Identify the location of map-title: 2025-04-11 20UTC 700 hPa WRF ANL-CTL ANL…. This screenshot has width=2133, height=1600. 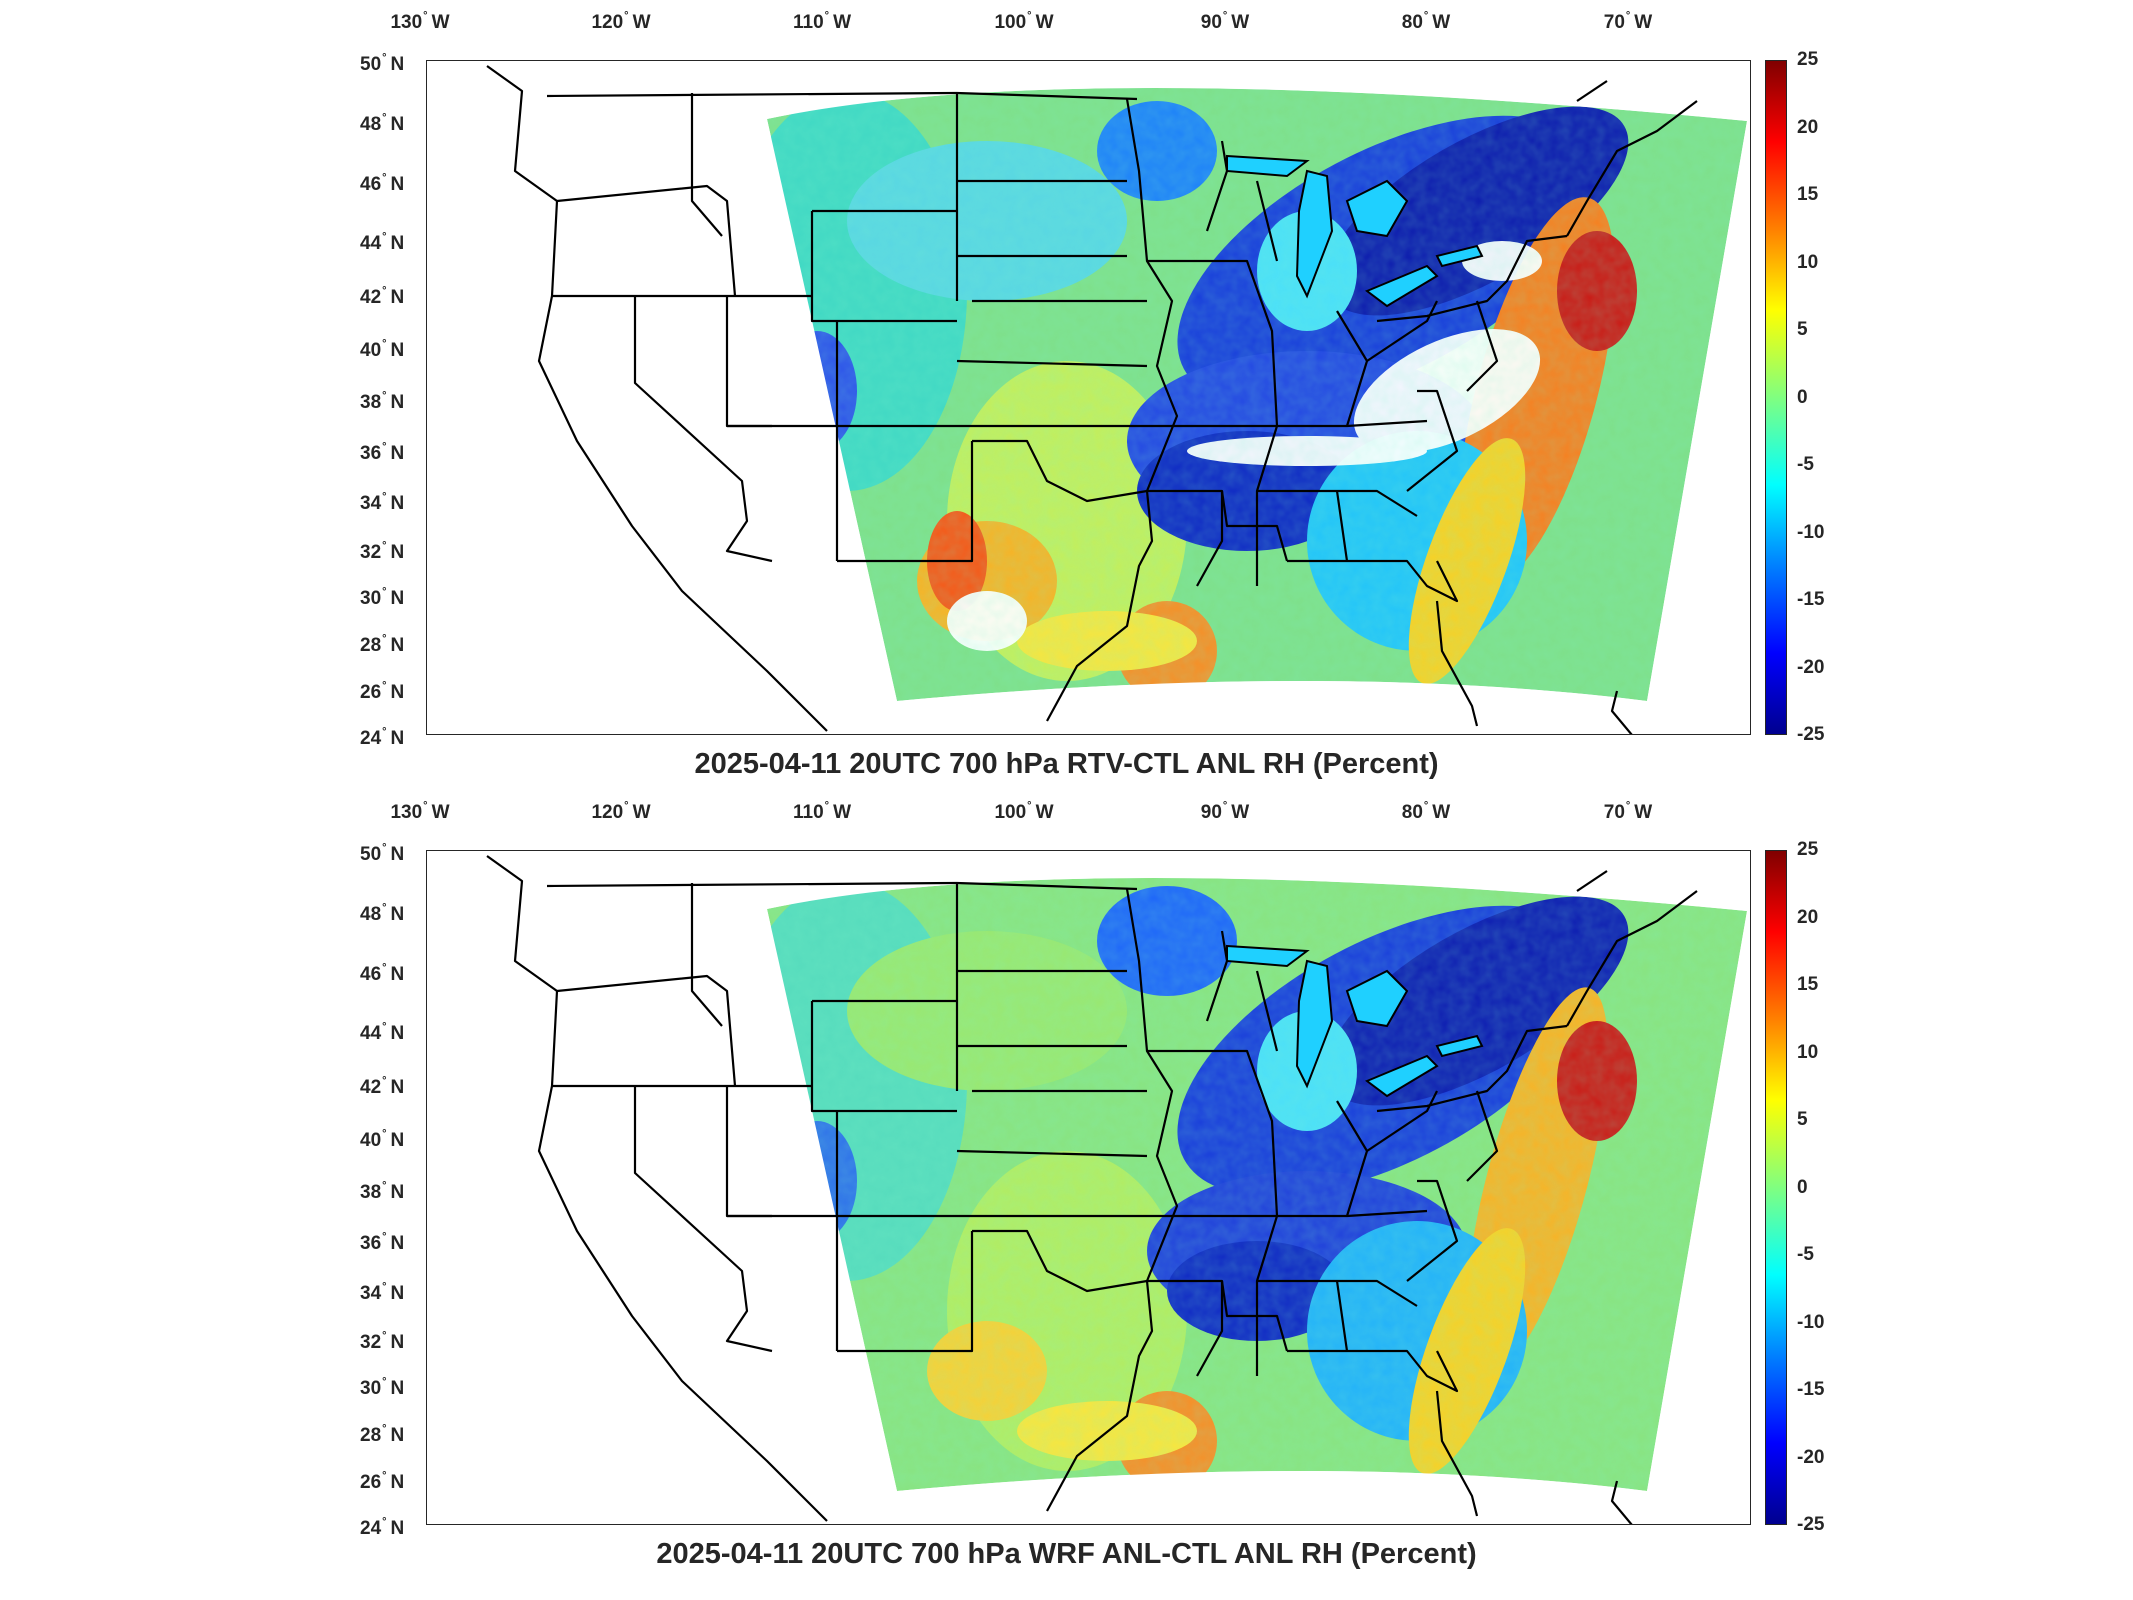
(1066, 1554).